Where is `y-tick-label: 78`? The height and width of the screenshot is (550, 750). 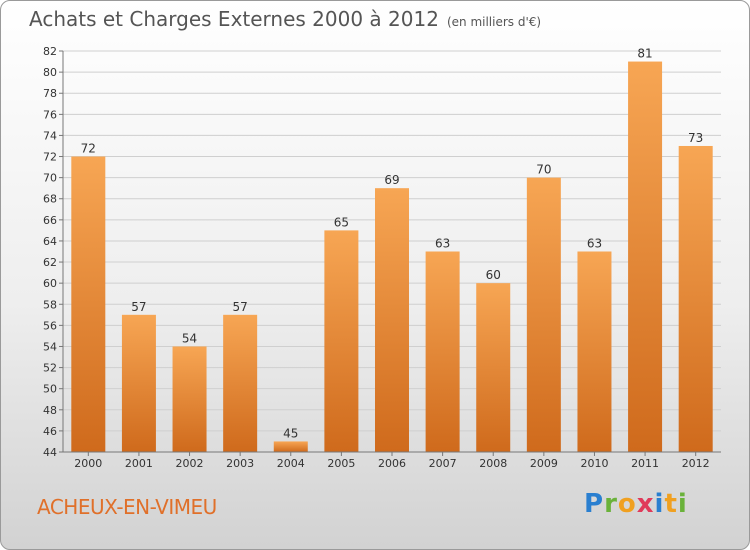 y-tick-label: 78 is located at coordinates (50, 93).